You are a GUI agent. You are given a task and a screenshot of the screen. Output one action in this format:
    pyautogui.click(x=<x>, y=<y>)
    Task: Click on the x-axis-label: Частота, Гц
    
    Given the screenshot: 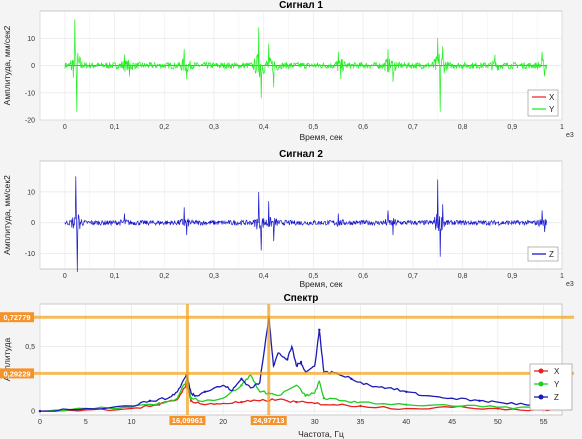 What is the action you would take?
    pyautogui.click(x=321, y=434)
    